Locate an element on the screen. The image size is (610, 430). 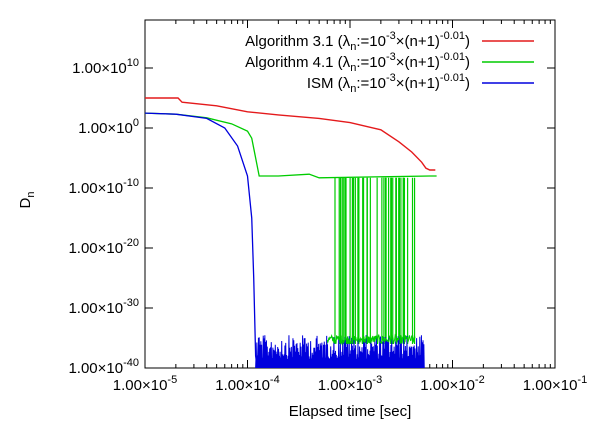
x-tick-label: 1.00×10⁻³ is located at coordinates (350, 384).